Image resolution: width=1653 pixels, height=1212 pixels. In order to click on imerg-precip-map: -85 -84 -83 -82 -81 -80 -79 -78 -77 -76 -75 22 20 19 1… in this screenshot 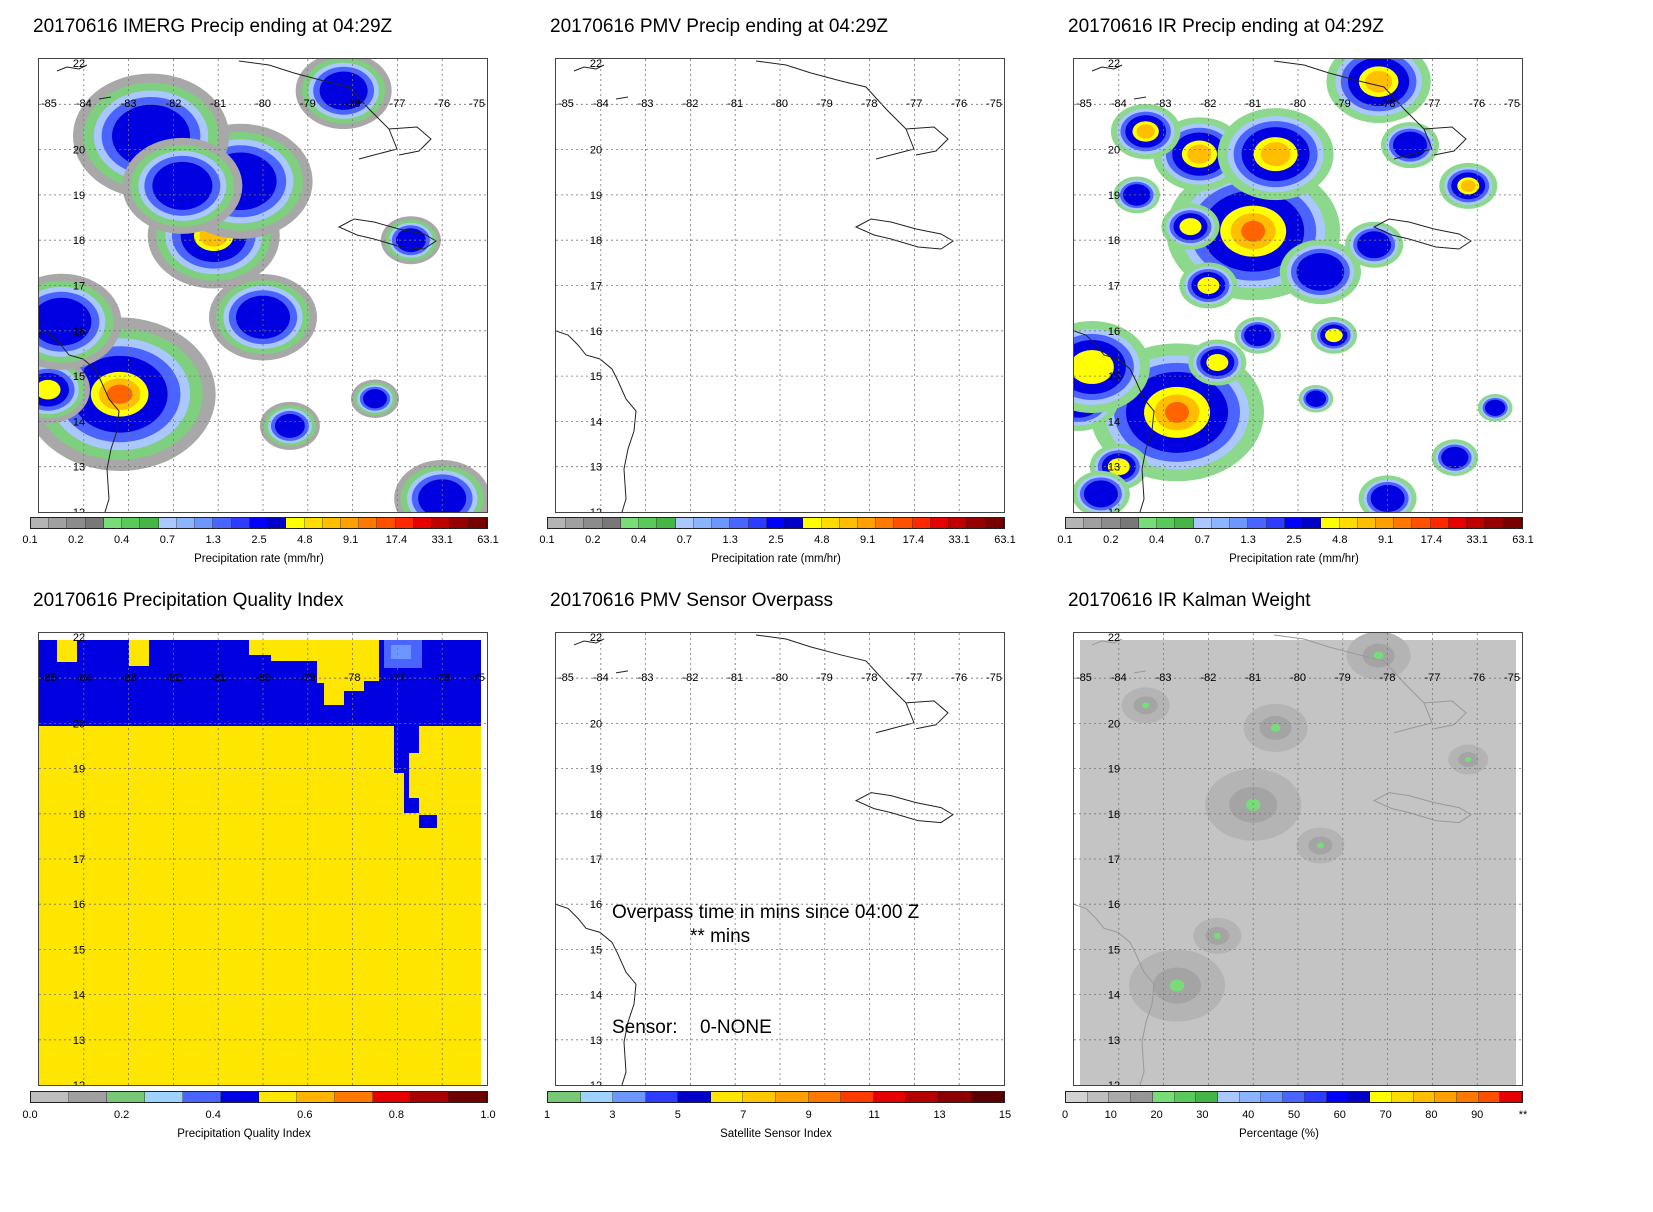, I will do `click(263, 285)`.